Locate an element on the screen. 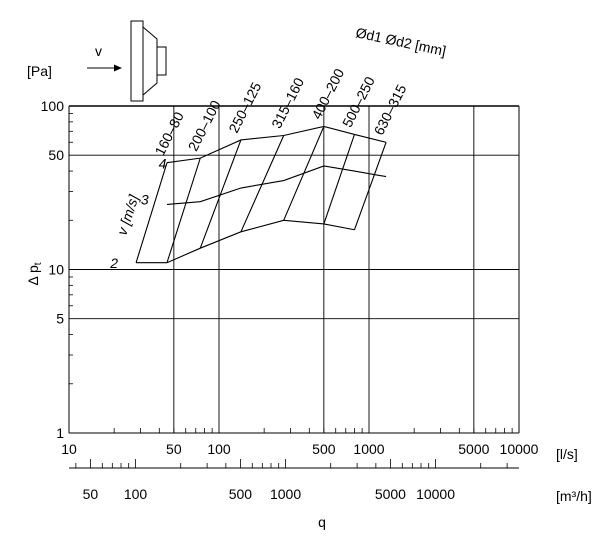  x-tick-label-primary: 10000 is located at coordinates (519, 449).